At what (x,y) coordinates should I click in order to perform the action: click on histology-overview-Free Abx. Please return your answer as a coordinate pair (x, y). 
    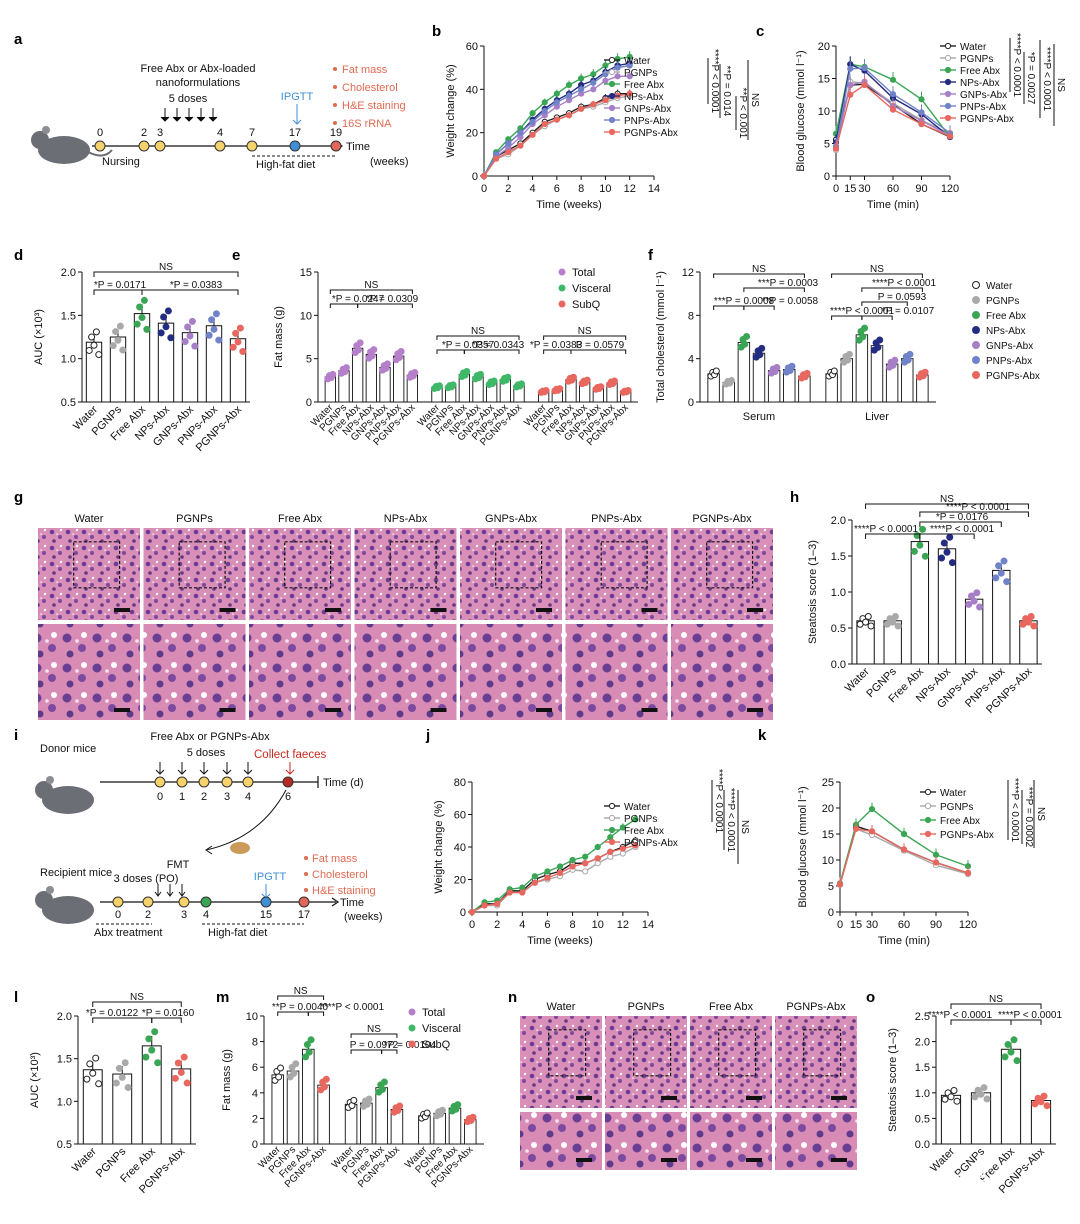
    Looking at the image, I should click on (300, 574).